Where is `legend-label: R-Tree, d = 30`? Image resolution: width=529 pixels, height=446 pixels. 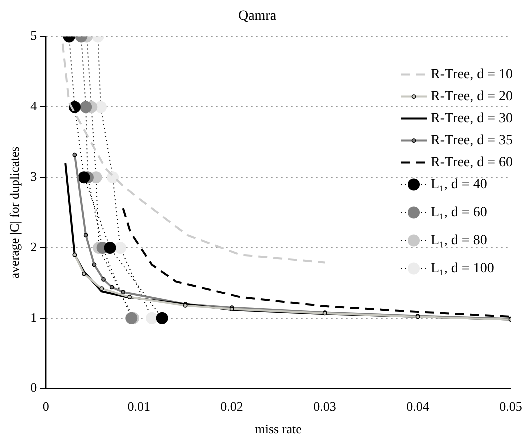 legend-label: R-Tree, d = 30 is located at coordinates (472, 118).